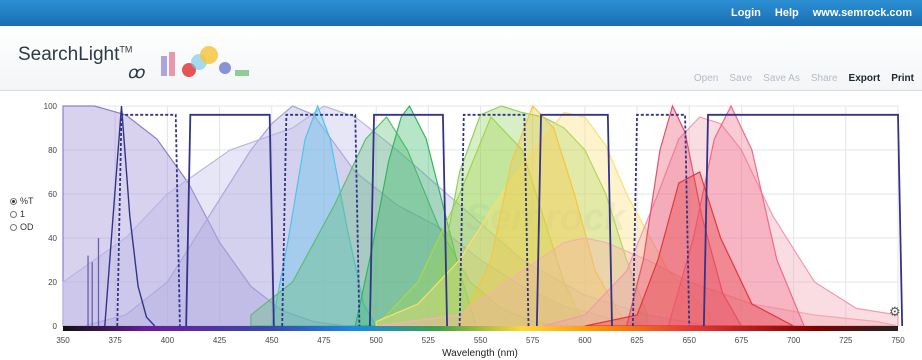 Image resolution: width=922 pixels, height=360 pixels. Describe the element at coordinates (824, 78) in the screenshot. I see `share-button: Share` at that location.